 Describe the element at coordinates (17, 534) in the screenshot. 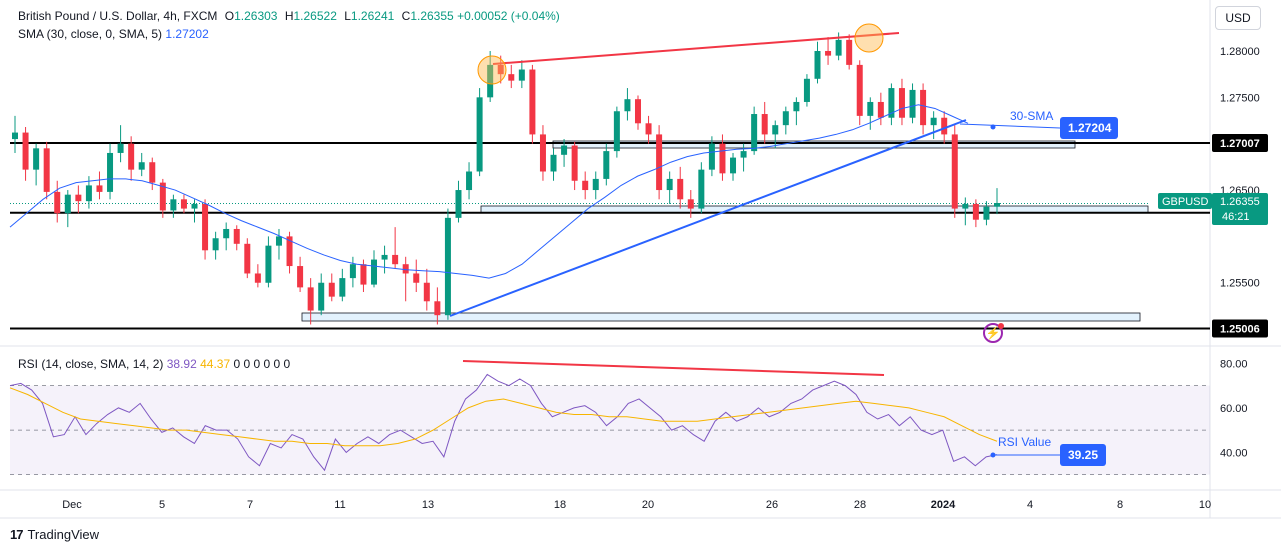

I see `tradingview-logo-icon: 17` at that location.